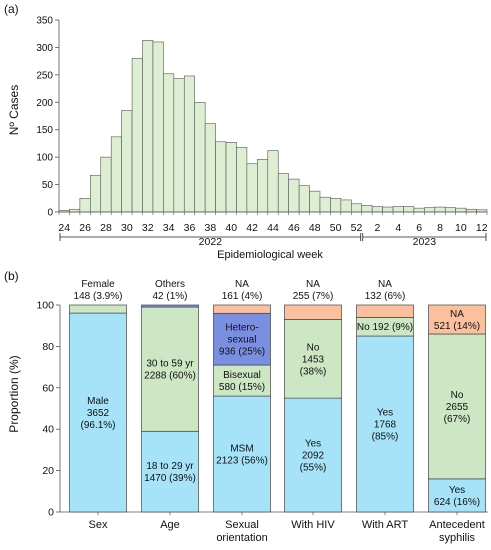 The width and height of the screenshot is (491, 550). What do you see at coordinates (398, 228) in the screenshot?
I see `panel-a-x-tick-label: 4` at bounding box center [398, 228].